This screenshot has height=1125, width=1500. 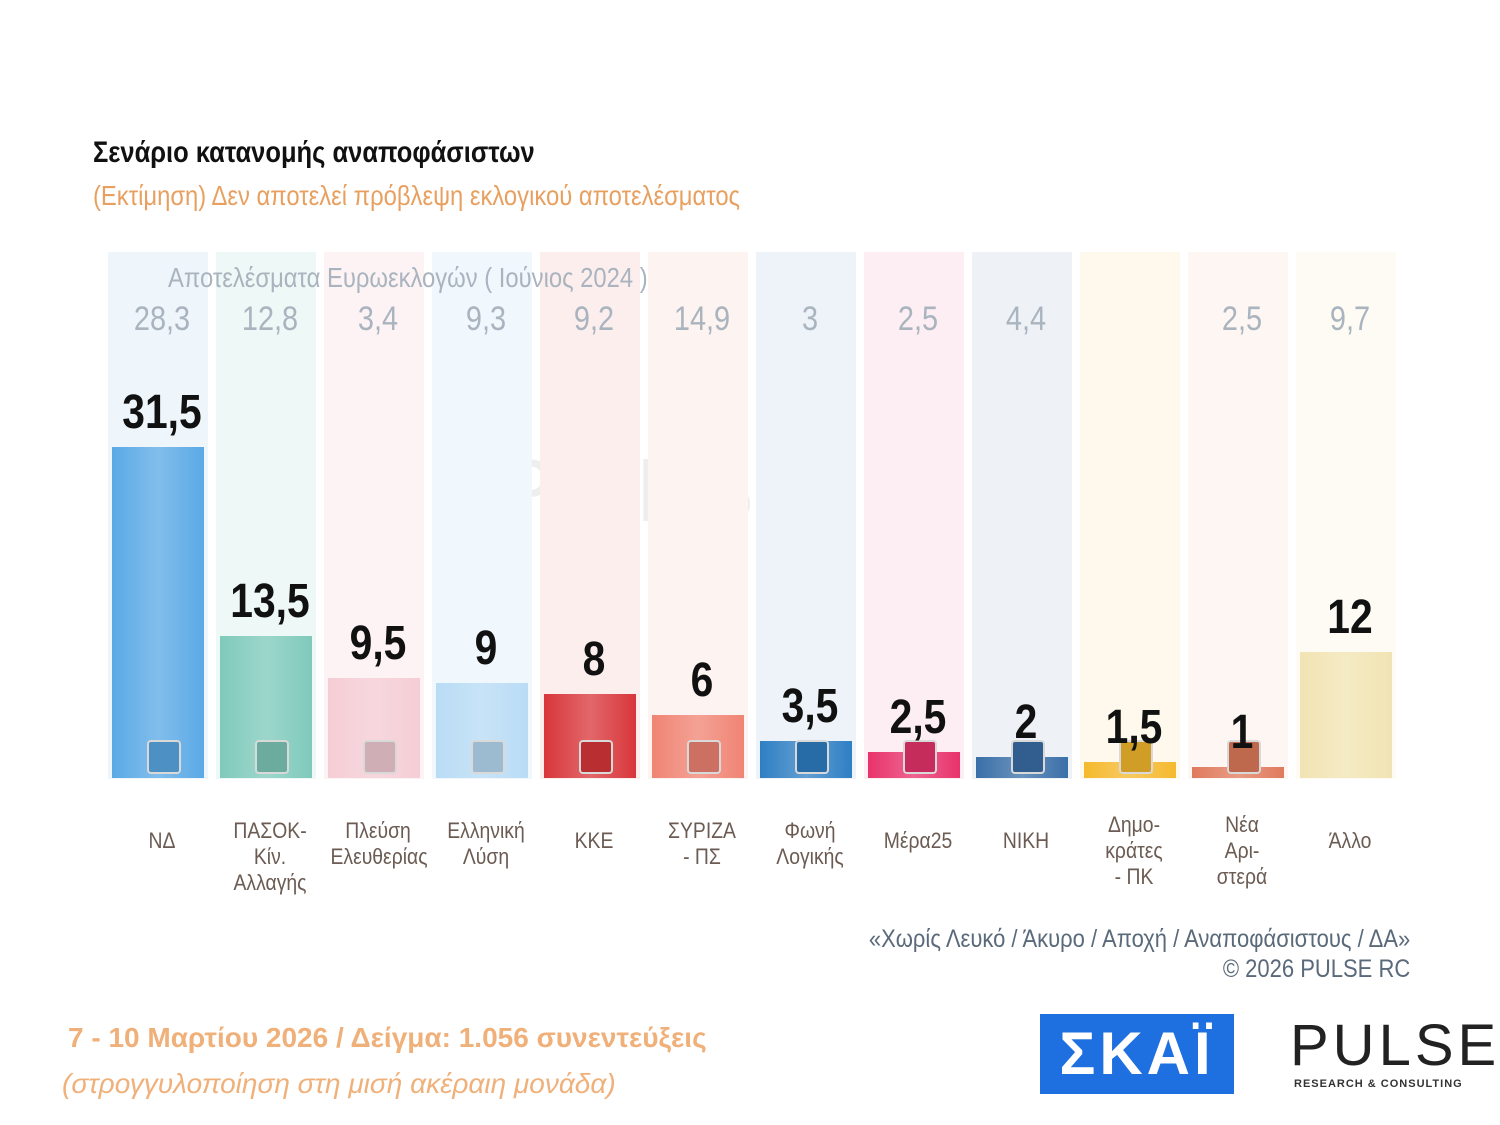 I want to click on value-label: 8, so click(x=594, y=659).